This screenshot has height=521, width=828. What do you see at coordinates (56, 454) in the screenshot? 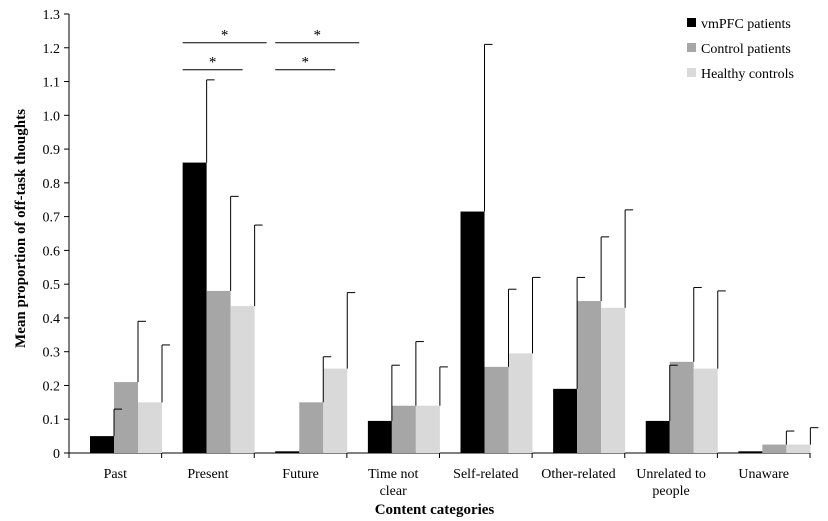
I see `y-tick-label: 0` at bounding box center [56, 454].